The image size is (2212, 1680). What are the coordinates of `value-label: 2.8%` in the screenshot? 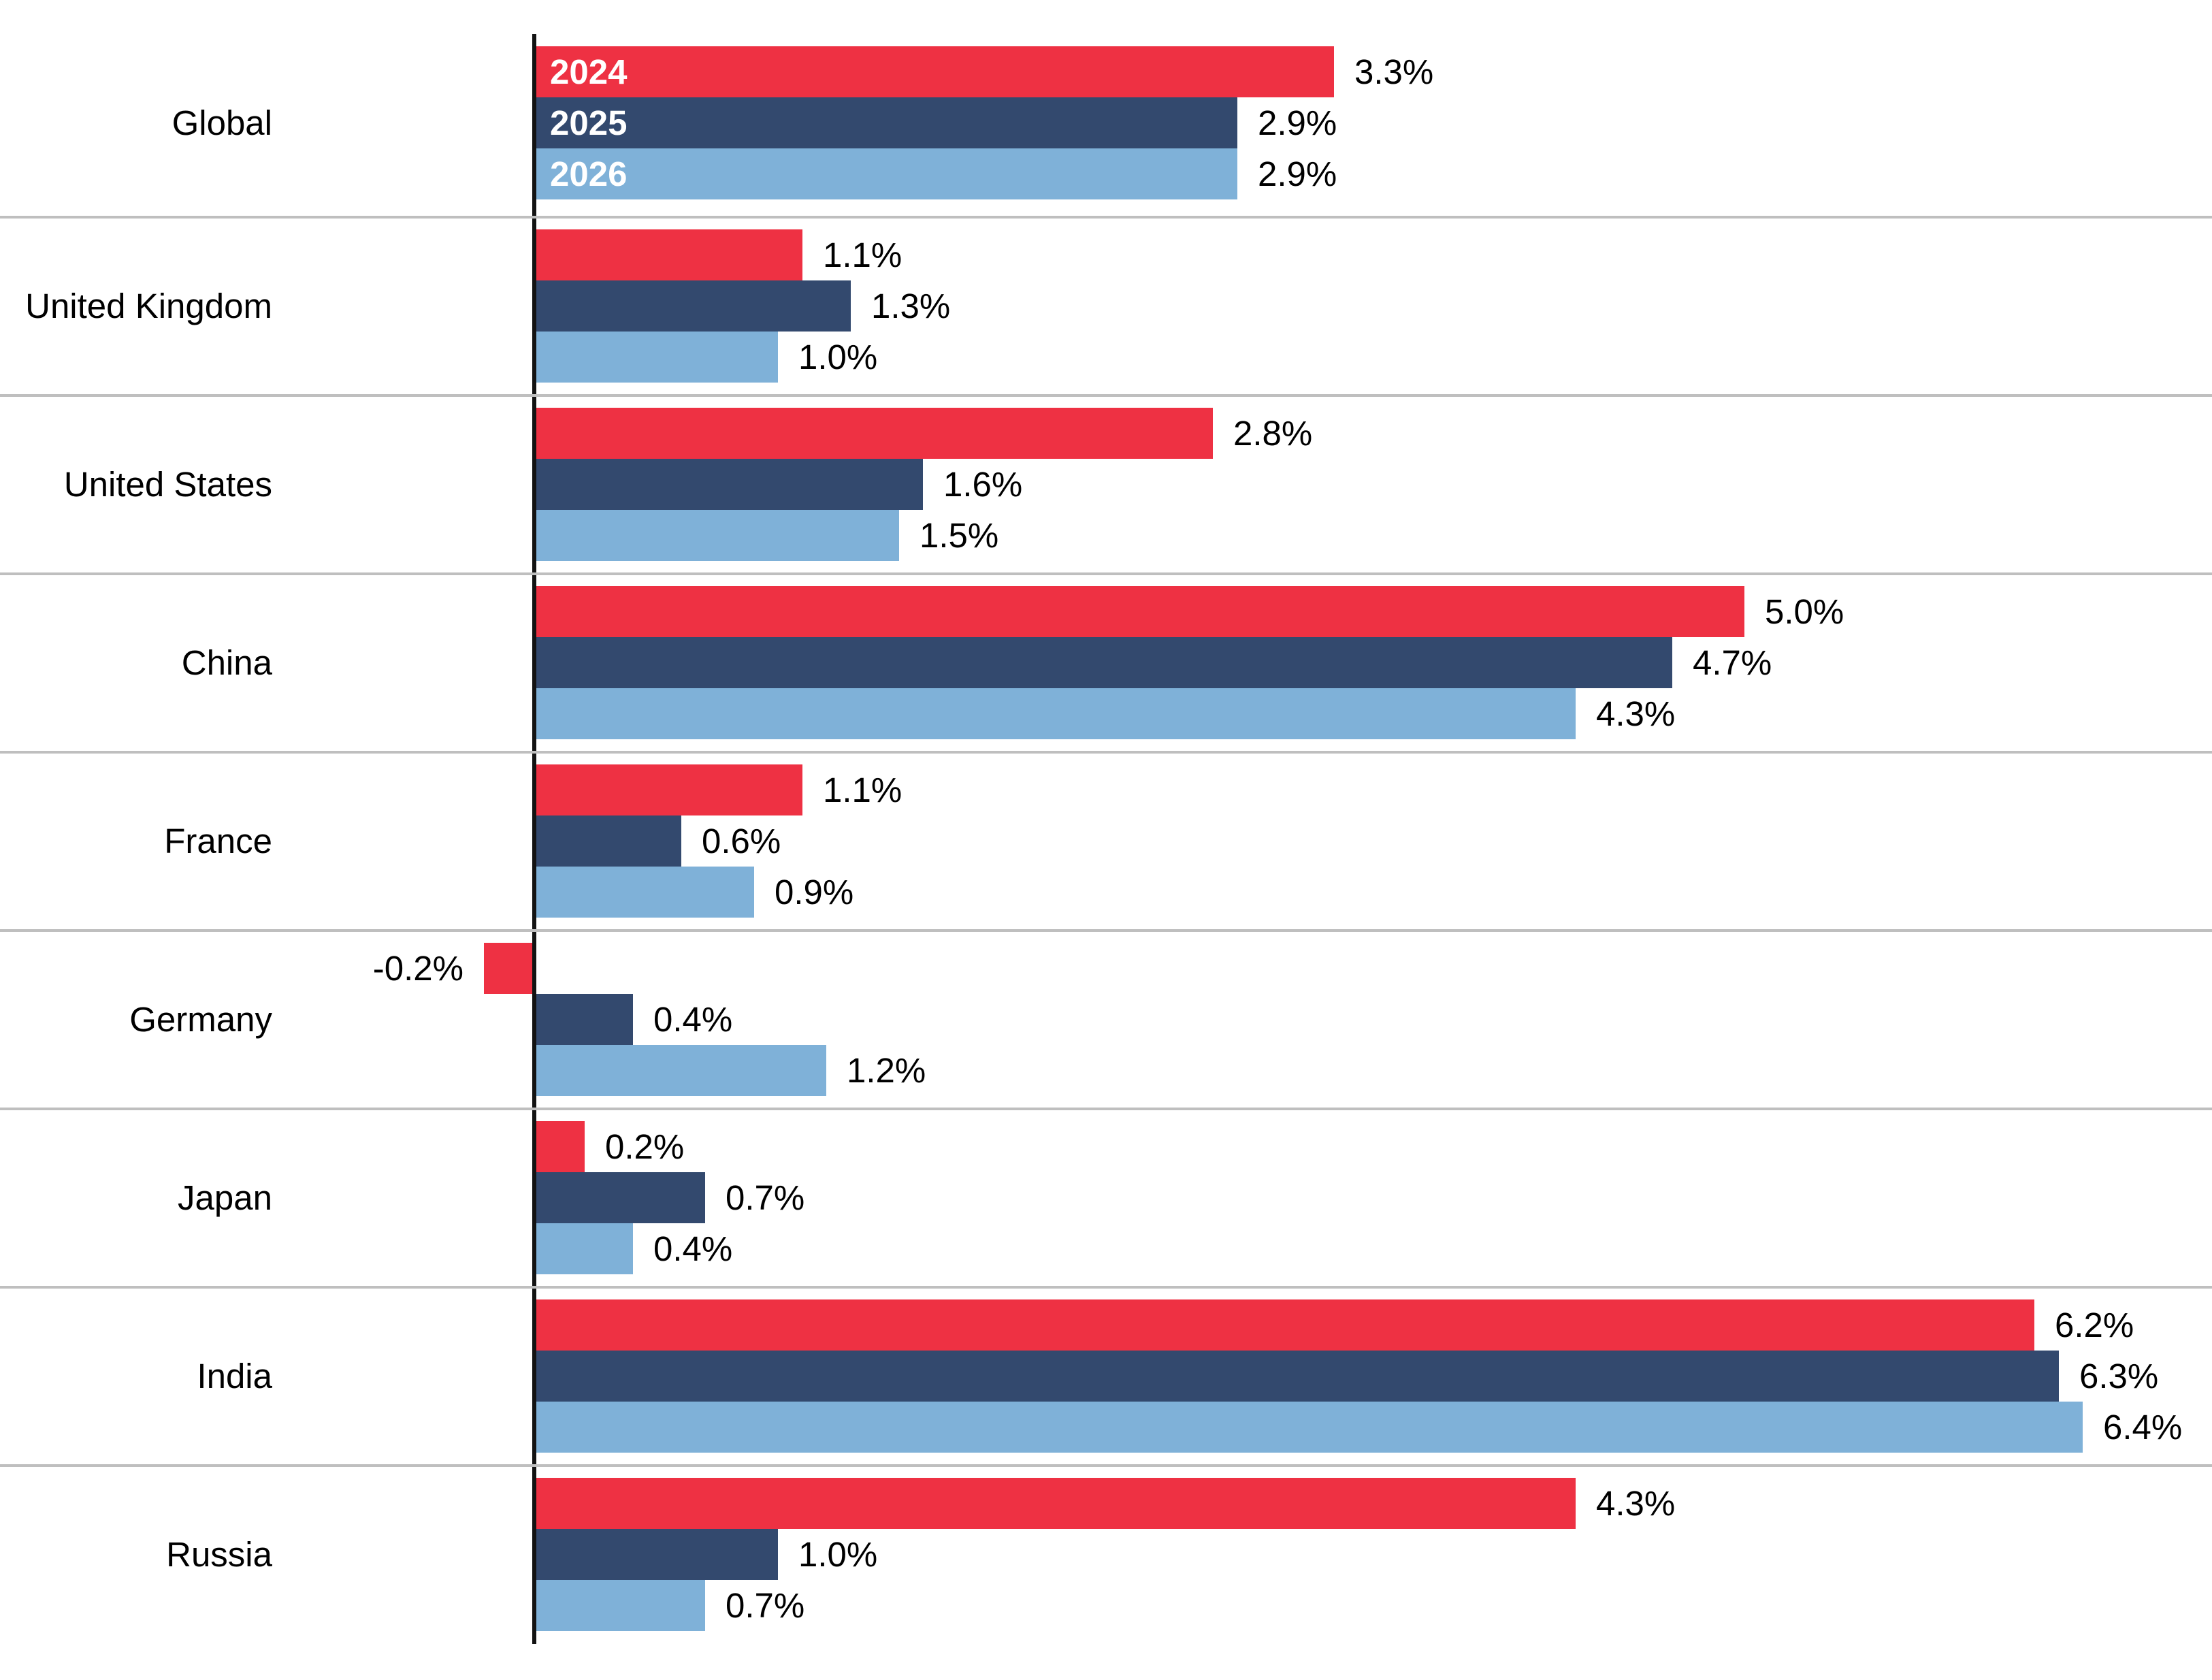 It's located at (1273, 434).